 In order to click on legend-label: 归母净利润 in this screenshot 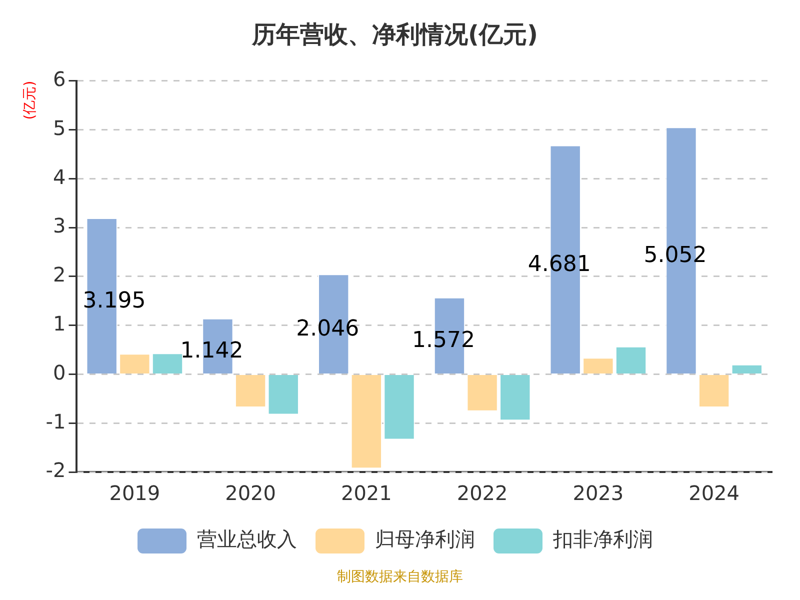, I will do `click(425, 539)`.